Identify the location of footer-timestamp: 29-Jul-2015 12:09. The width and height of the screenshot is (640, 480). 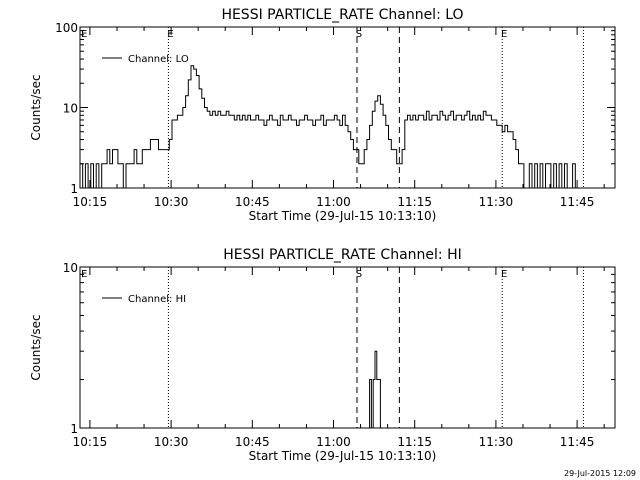
(600, 473).